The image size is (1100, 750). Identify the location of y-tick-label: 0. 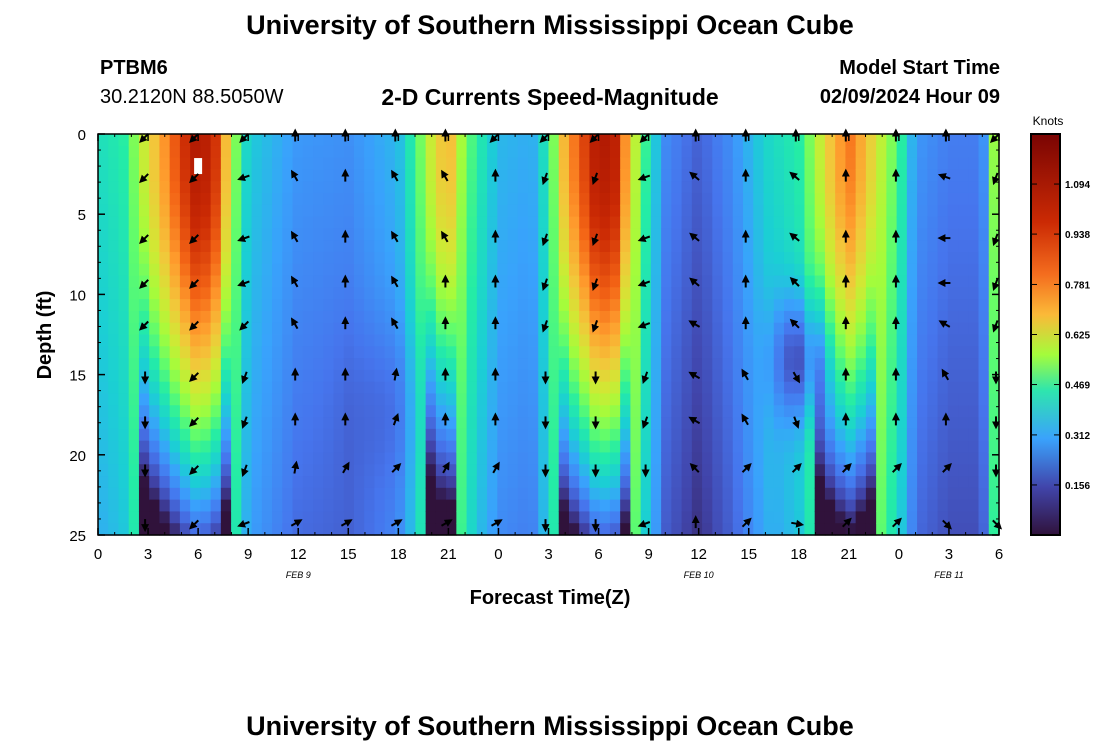
(82, 135).